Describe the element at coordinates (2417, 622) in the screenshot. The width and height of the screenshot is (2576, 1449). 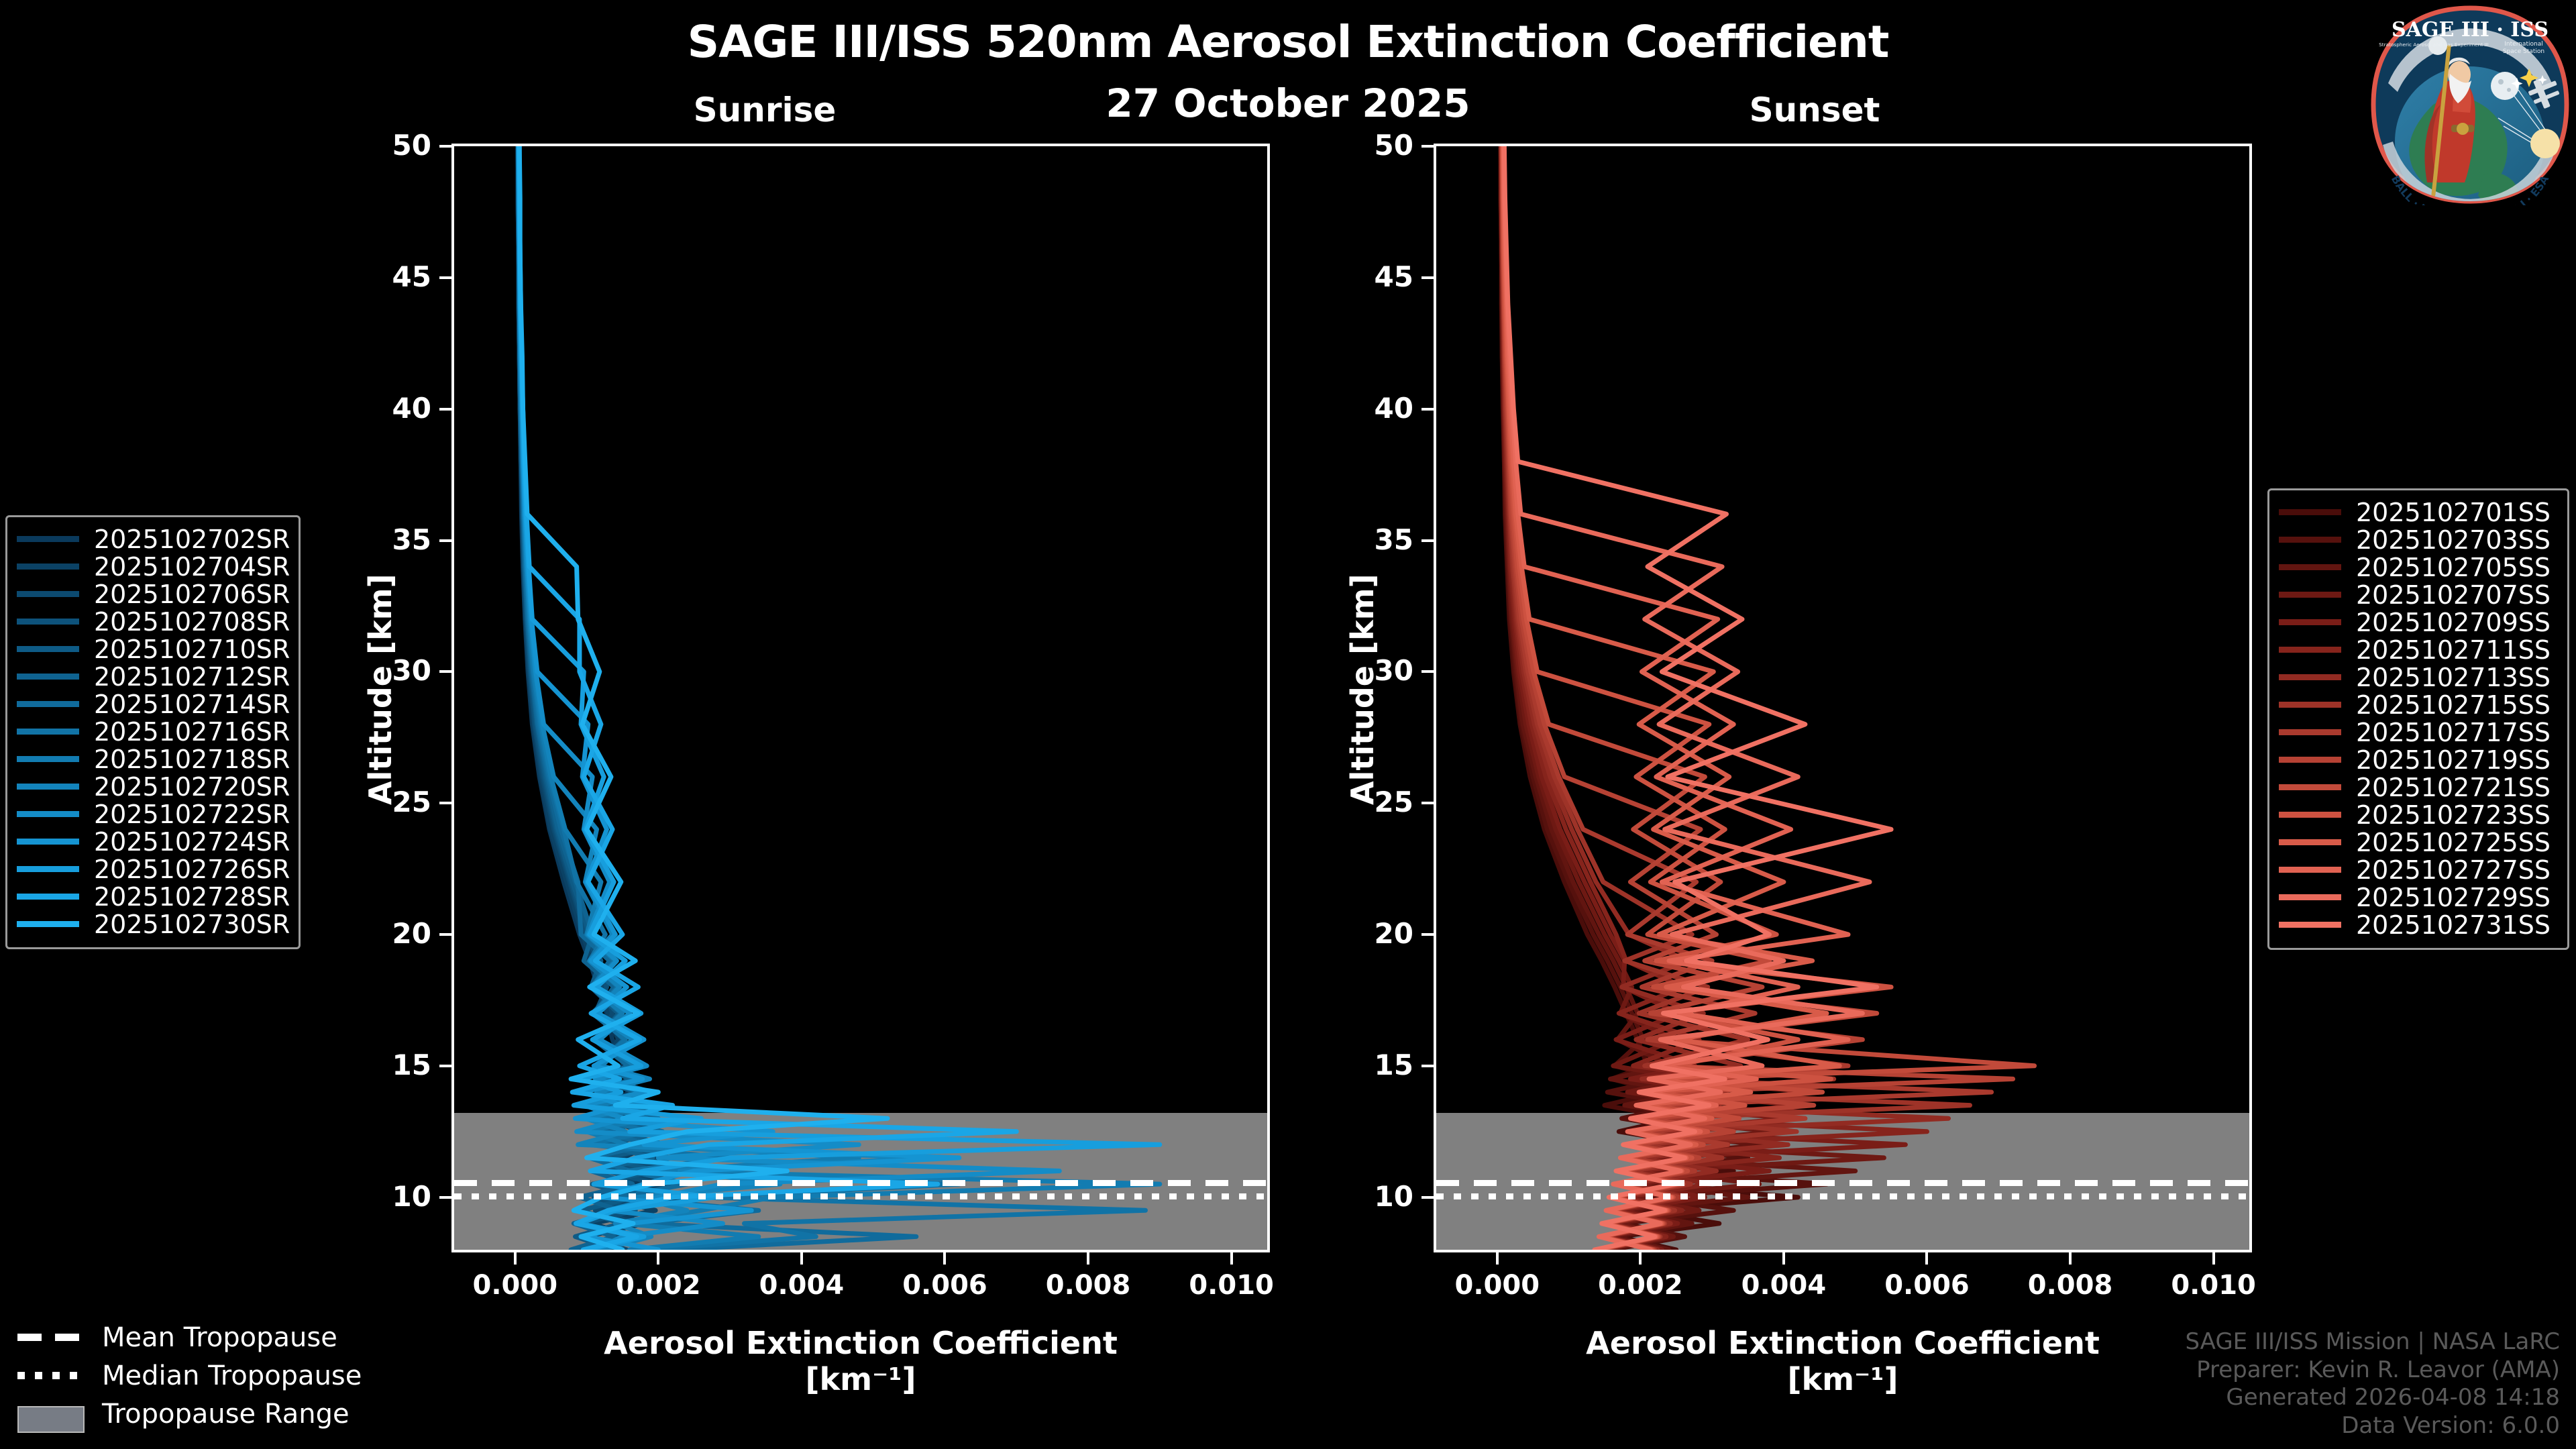
I see `legend-sunset-item: 2025102709SS` at that location.